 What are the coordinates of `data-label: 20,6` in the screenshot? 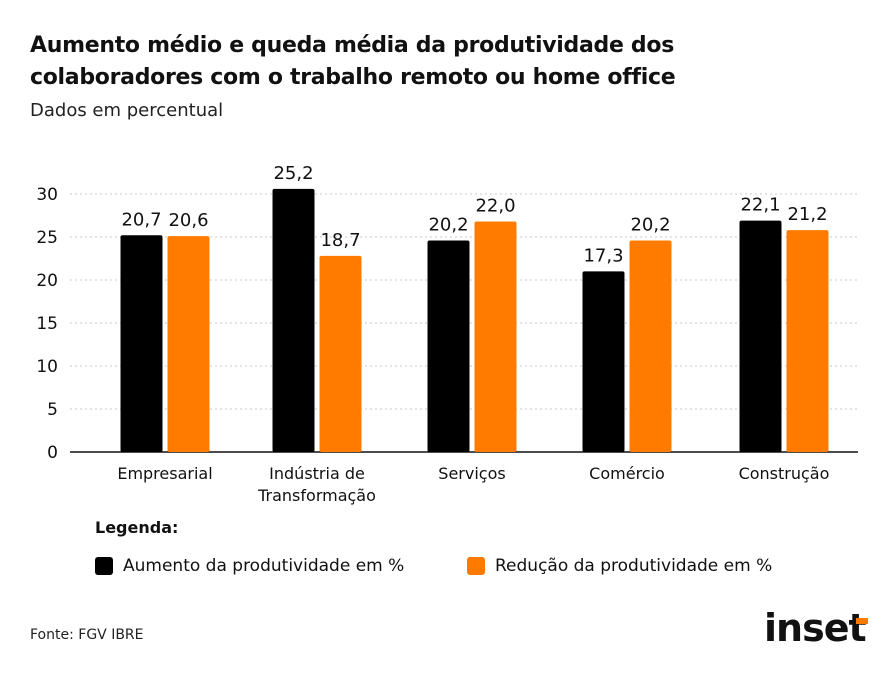 It's located at (188, 220).